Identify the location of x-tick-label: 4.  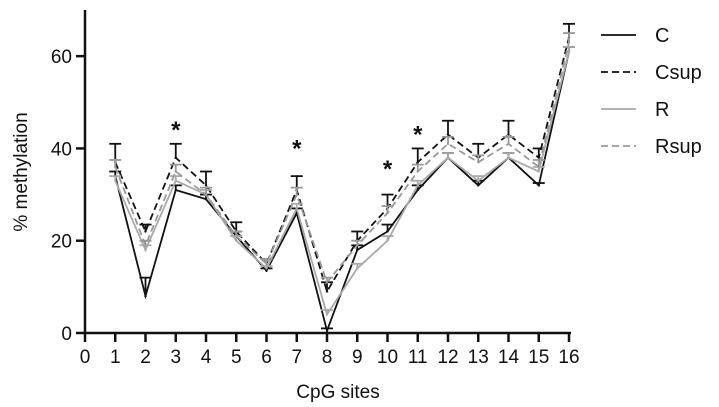
(206, 357).